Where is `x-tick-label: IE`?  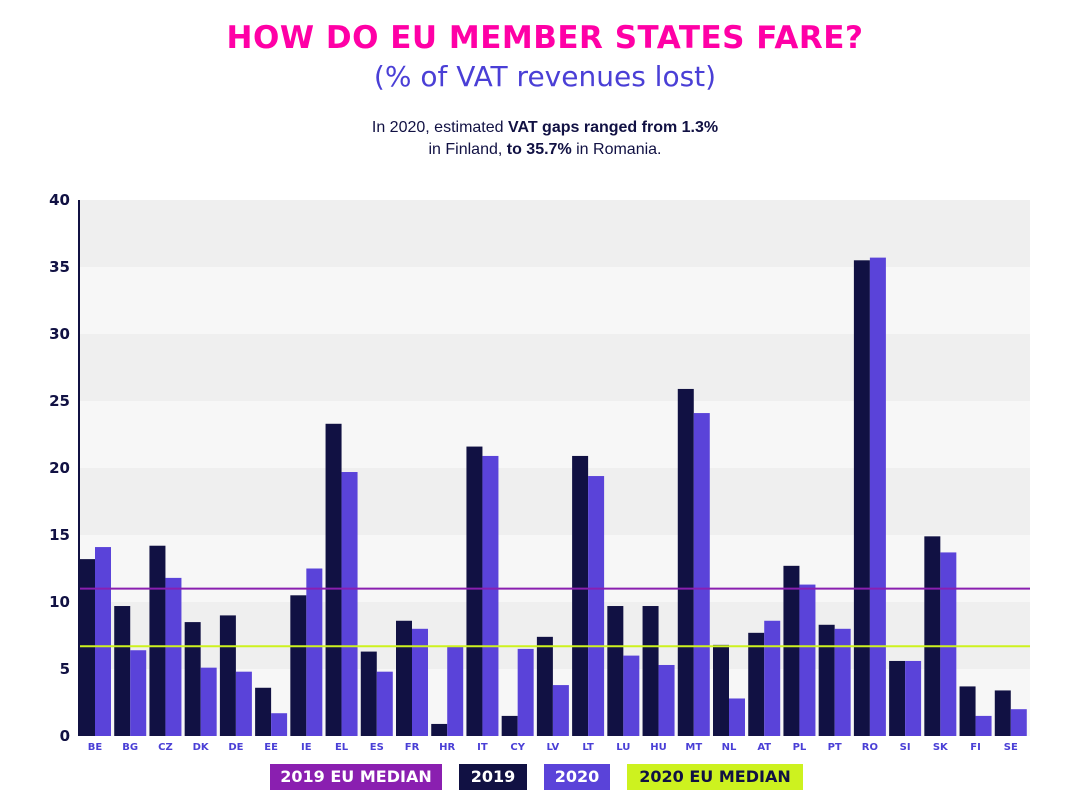
x-tick-label: IE is located at coordinates (306, 747).